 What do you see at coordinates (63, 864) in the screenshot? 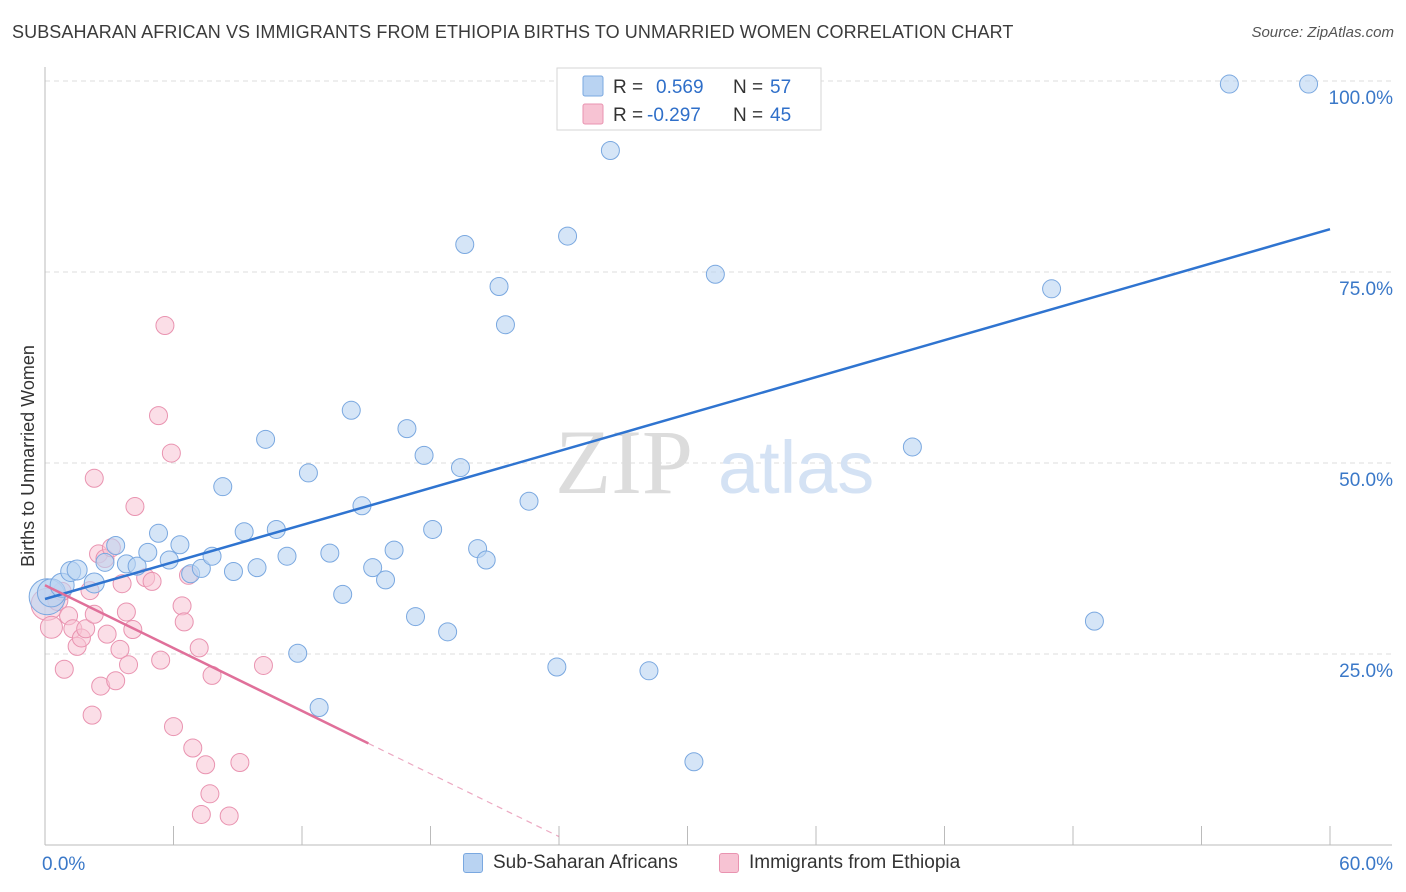
I see `x-tick-label: 0.0%` at bounding box center [63, 864].